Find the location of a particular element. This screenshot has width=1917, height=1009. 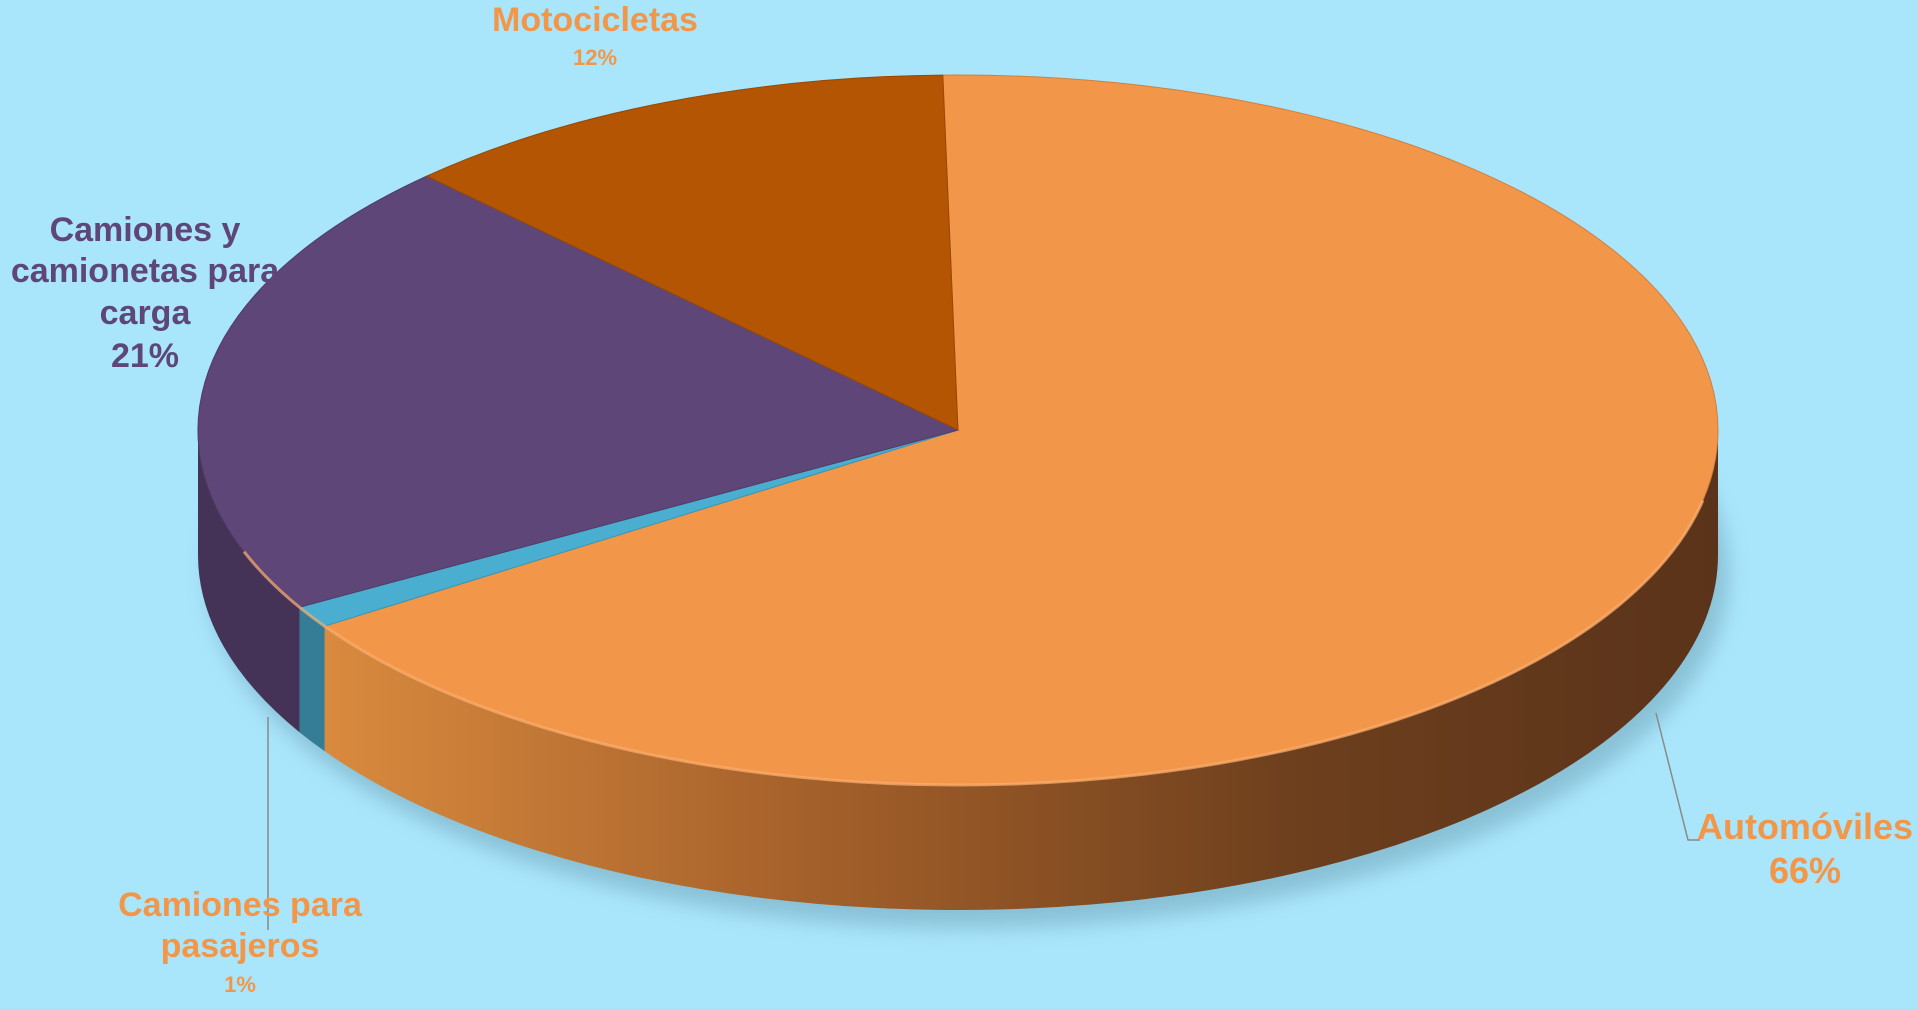

label-line: carga is located at coordinates (145, 312).